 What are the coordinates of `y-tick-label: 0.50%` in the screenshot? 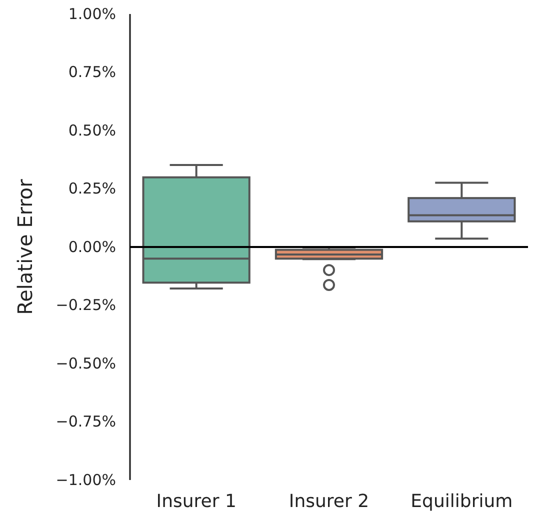 It's located at (92, 130).